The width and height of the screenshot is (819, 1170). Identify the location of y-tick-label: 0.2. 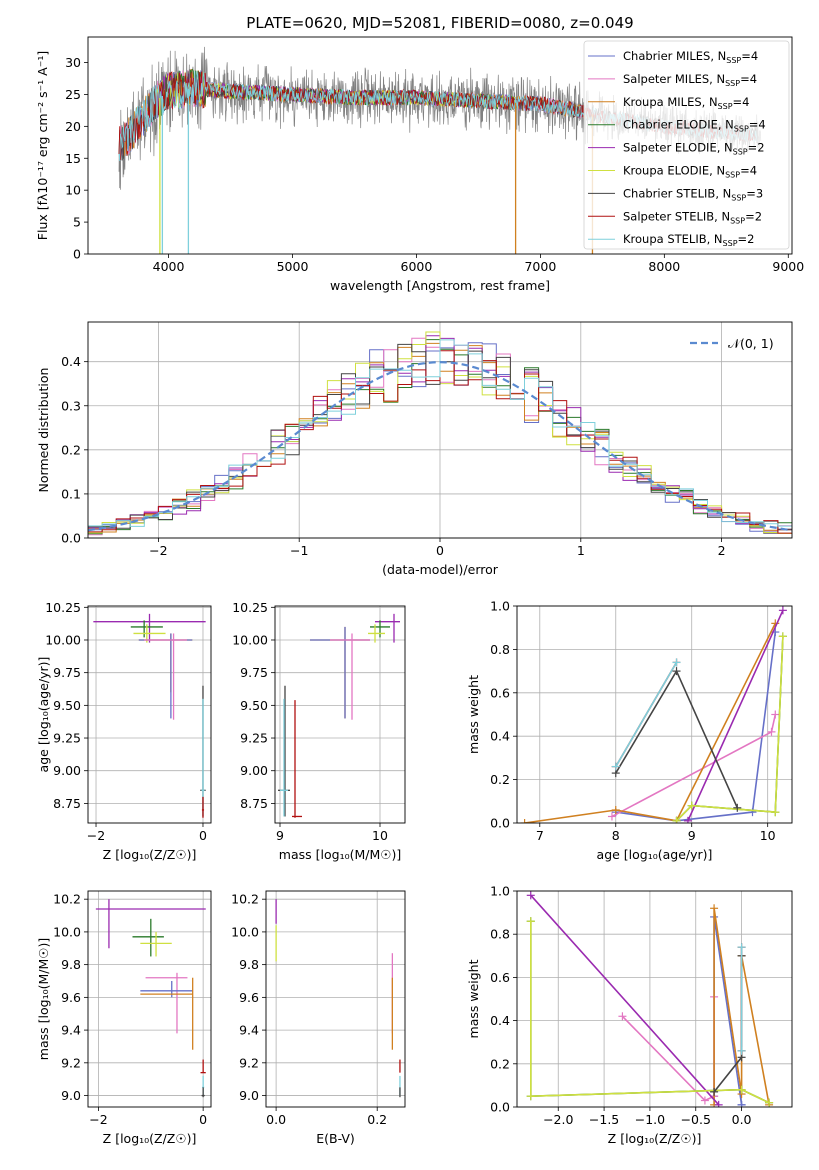
(71, 449).